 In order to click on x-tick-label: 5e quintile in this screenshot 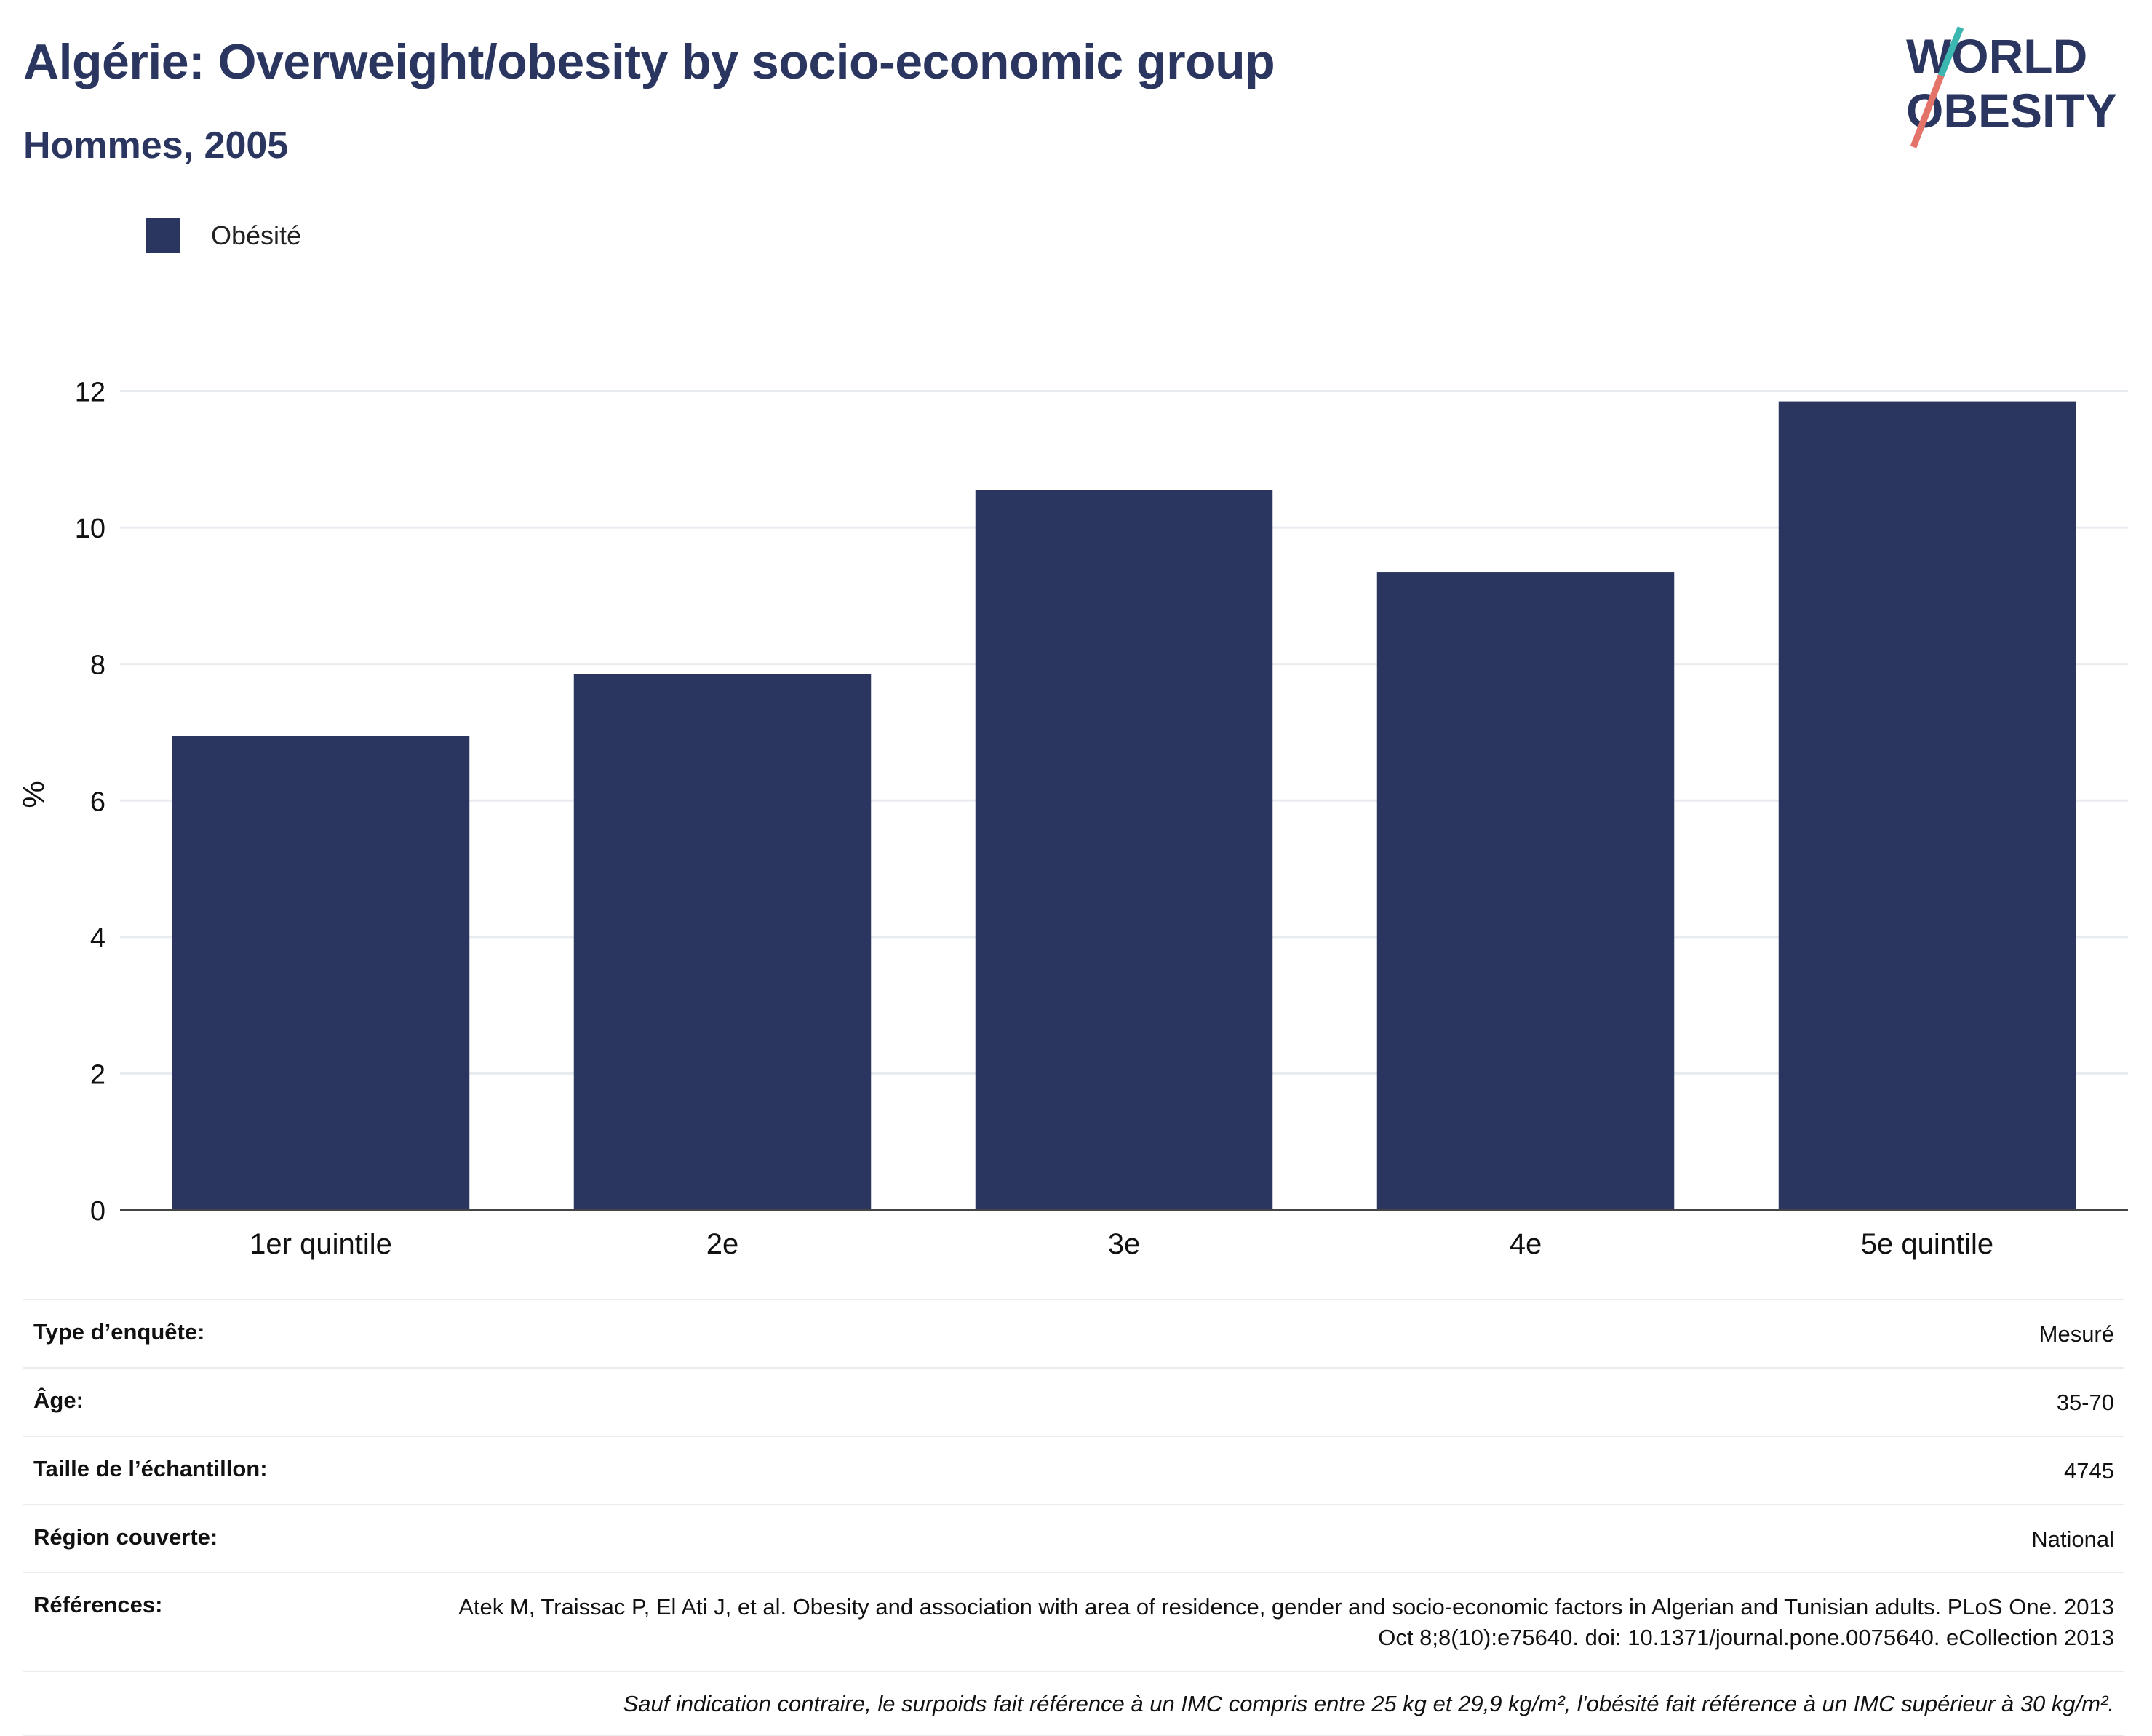, I will do `click(1927, 1244)`.